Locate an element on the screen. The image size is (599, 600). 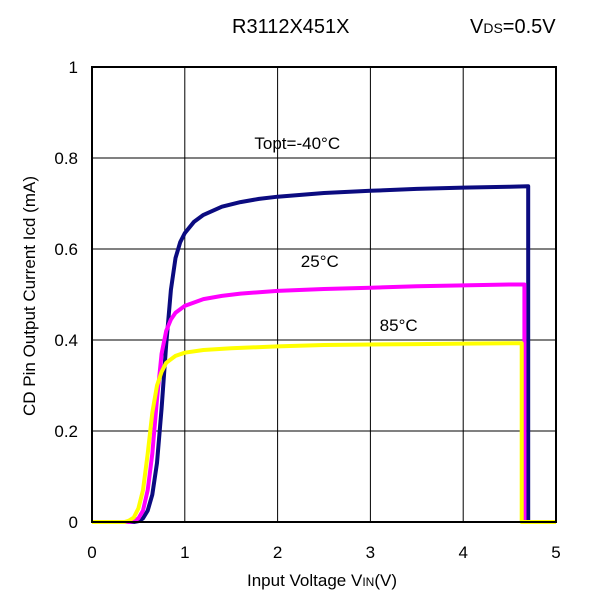
x-axis-title-main: Input Voltage V is located at coordinates (305, 580).